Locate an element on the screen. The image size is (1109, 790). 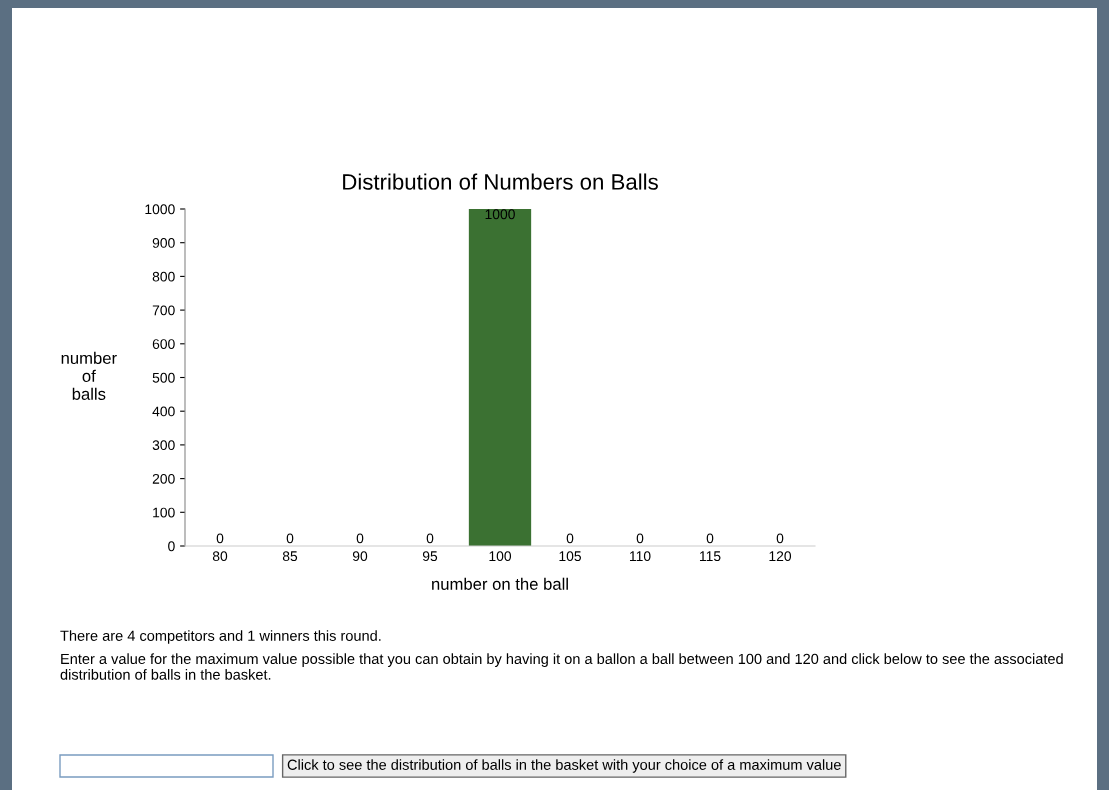
x-tick-label: 120 is located at coordinates (780, 556).